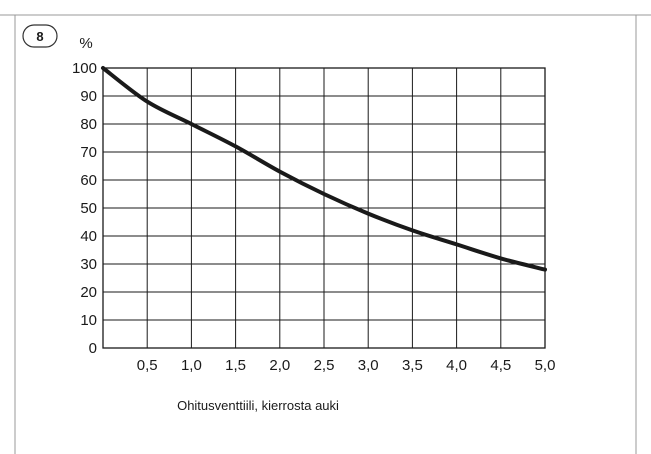  I want to click on y-tick-label: 80, so click(88, 124).